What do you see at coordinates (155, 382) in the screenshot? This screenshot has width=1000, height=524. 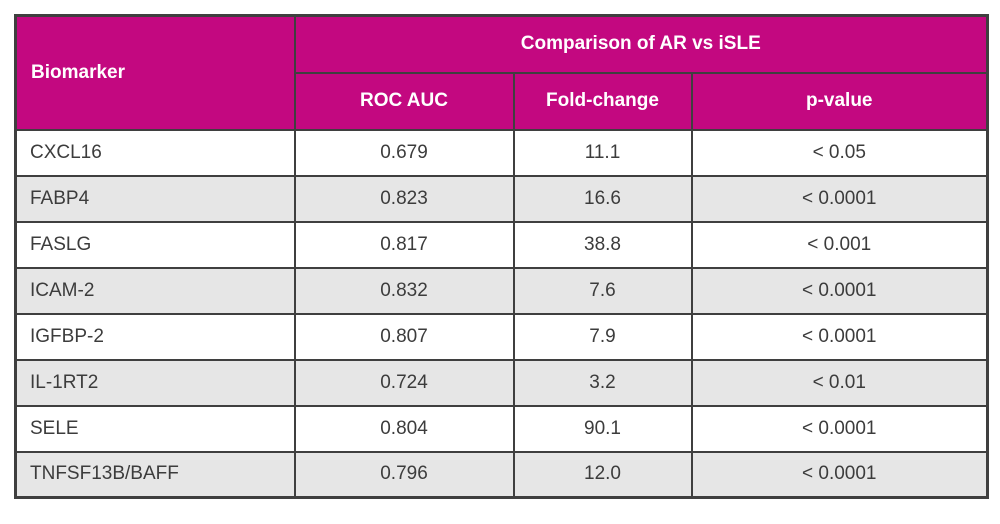 I see `biomarker-name: IL-1RT2` at bounding box center [155, 382].